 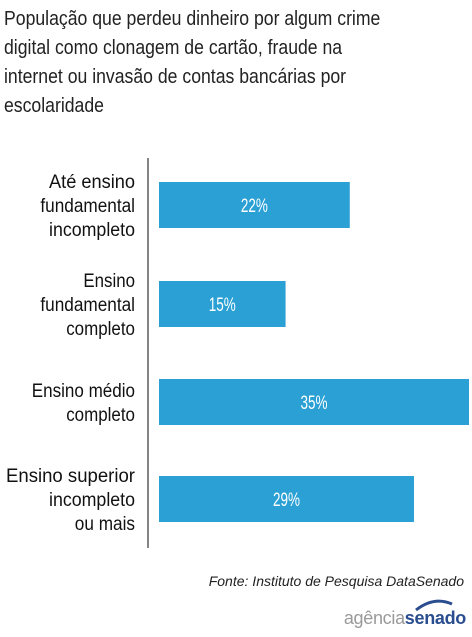 I want to click on category-label-0: Até ensino fundamental incompleto, so click(x=87, y=206).